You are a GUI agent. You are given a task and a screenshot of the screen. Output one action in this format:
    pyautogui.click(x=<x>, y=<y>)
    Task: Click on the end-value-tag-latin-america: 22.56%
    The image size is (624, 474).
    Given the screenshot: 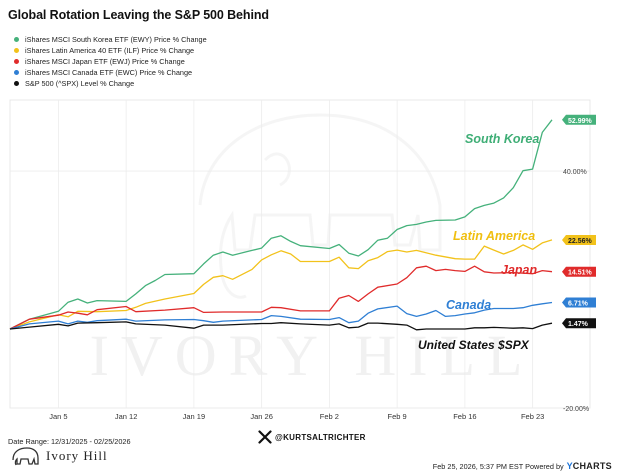 What is the action you would take?
    pyautogui.click(x=579, y=239)
    